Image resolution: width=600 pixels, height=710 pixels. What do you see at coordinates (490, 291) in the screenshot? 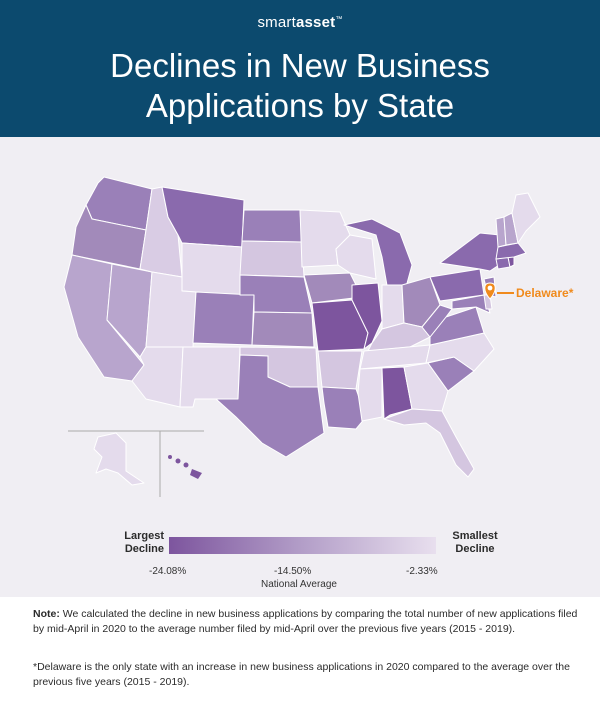
I see `map-pin-icon` at bounding box center [490, 291].